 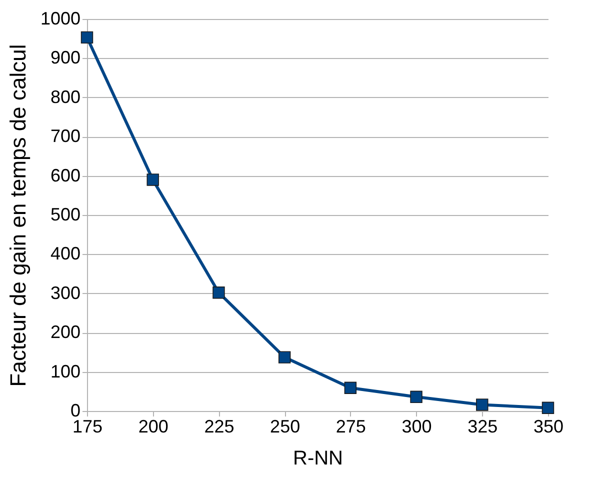 I want to click on y-tick-label: 900, so click(x=65, y=58).